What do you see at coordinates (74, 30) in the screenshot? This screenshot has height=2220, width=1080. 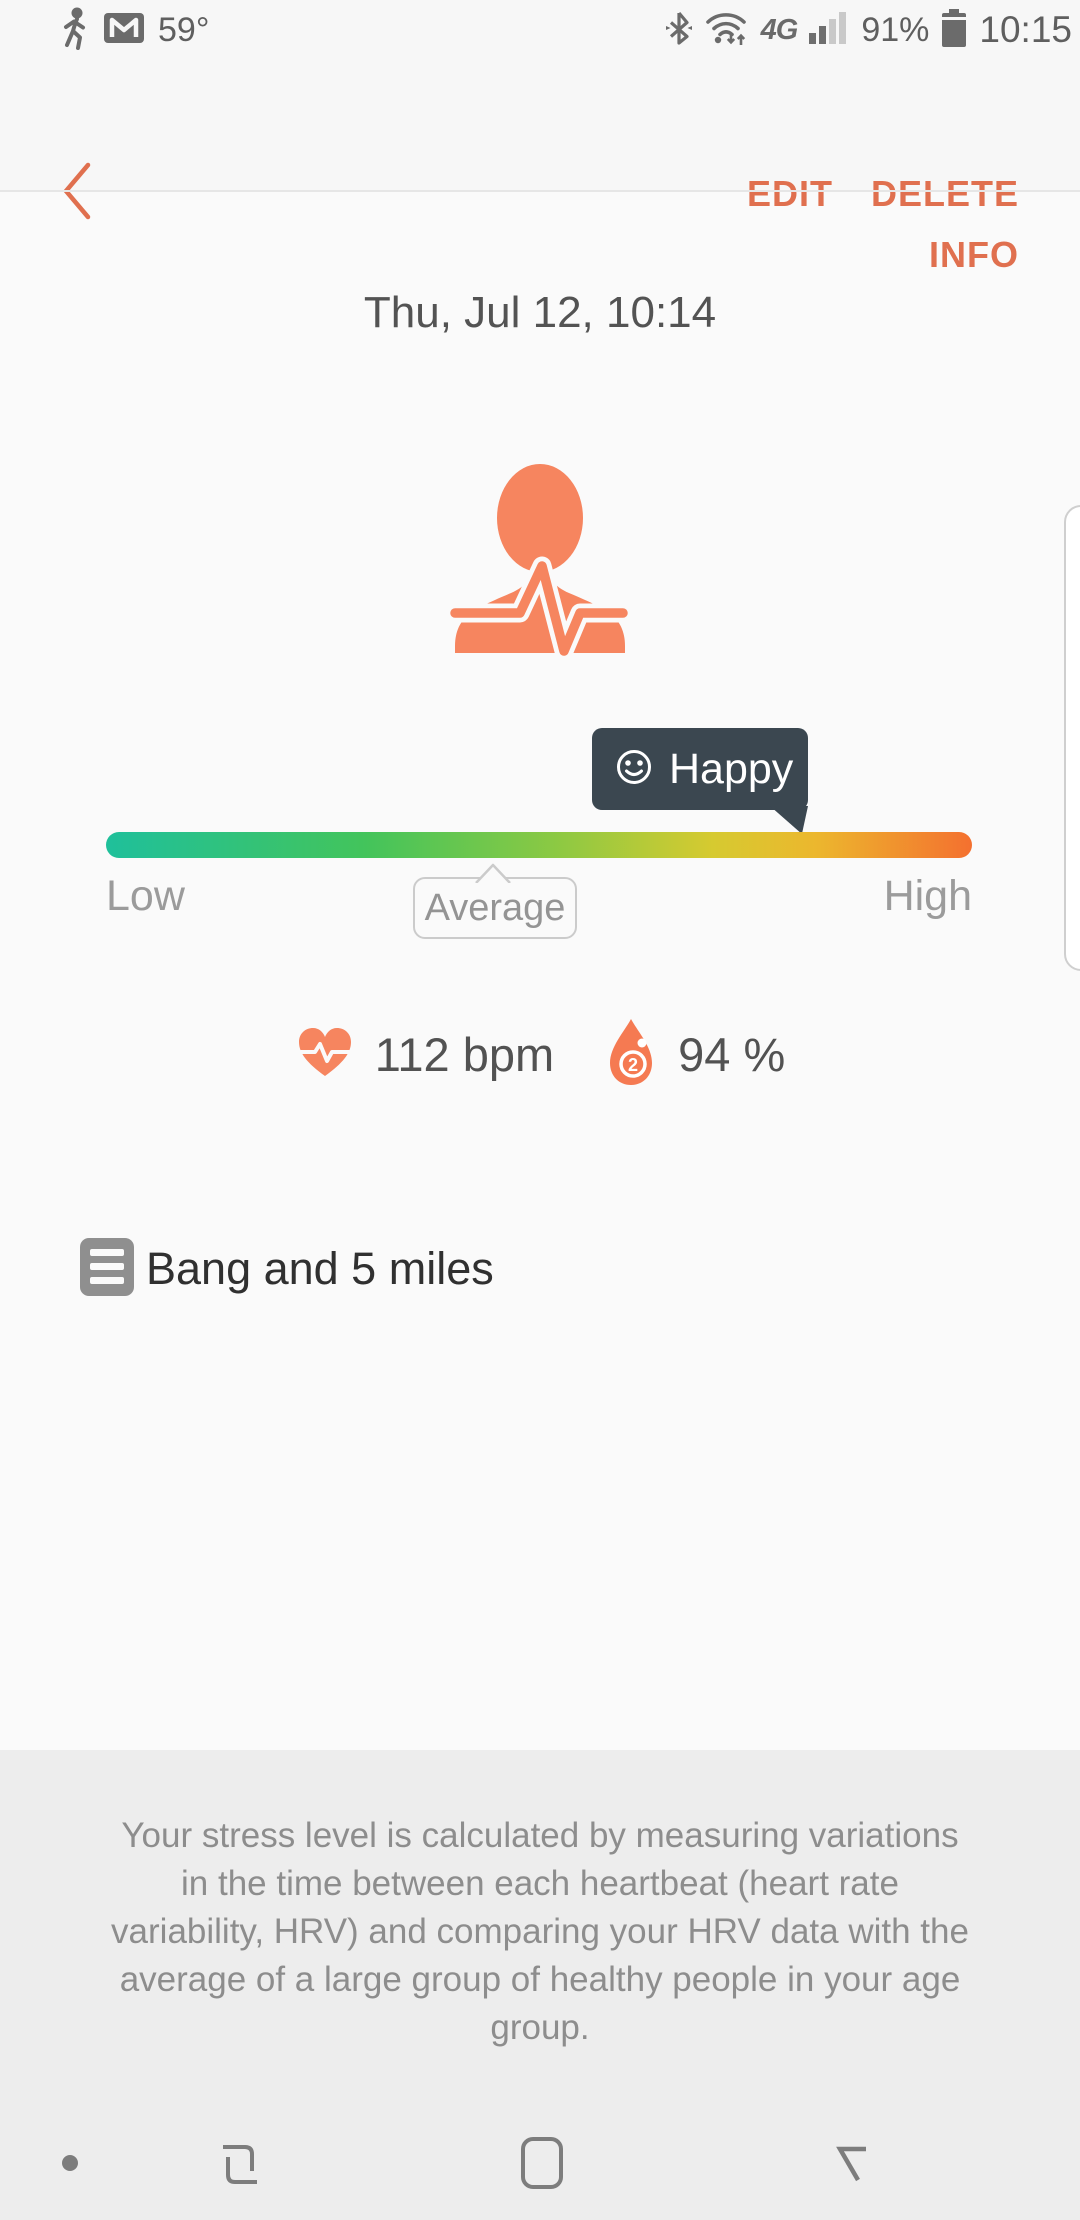 I see `activity-icon` at bounding box center [74, 30].